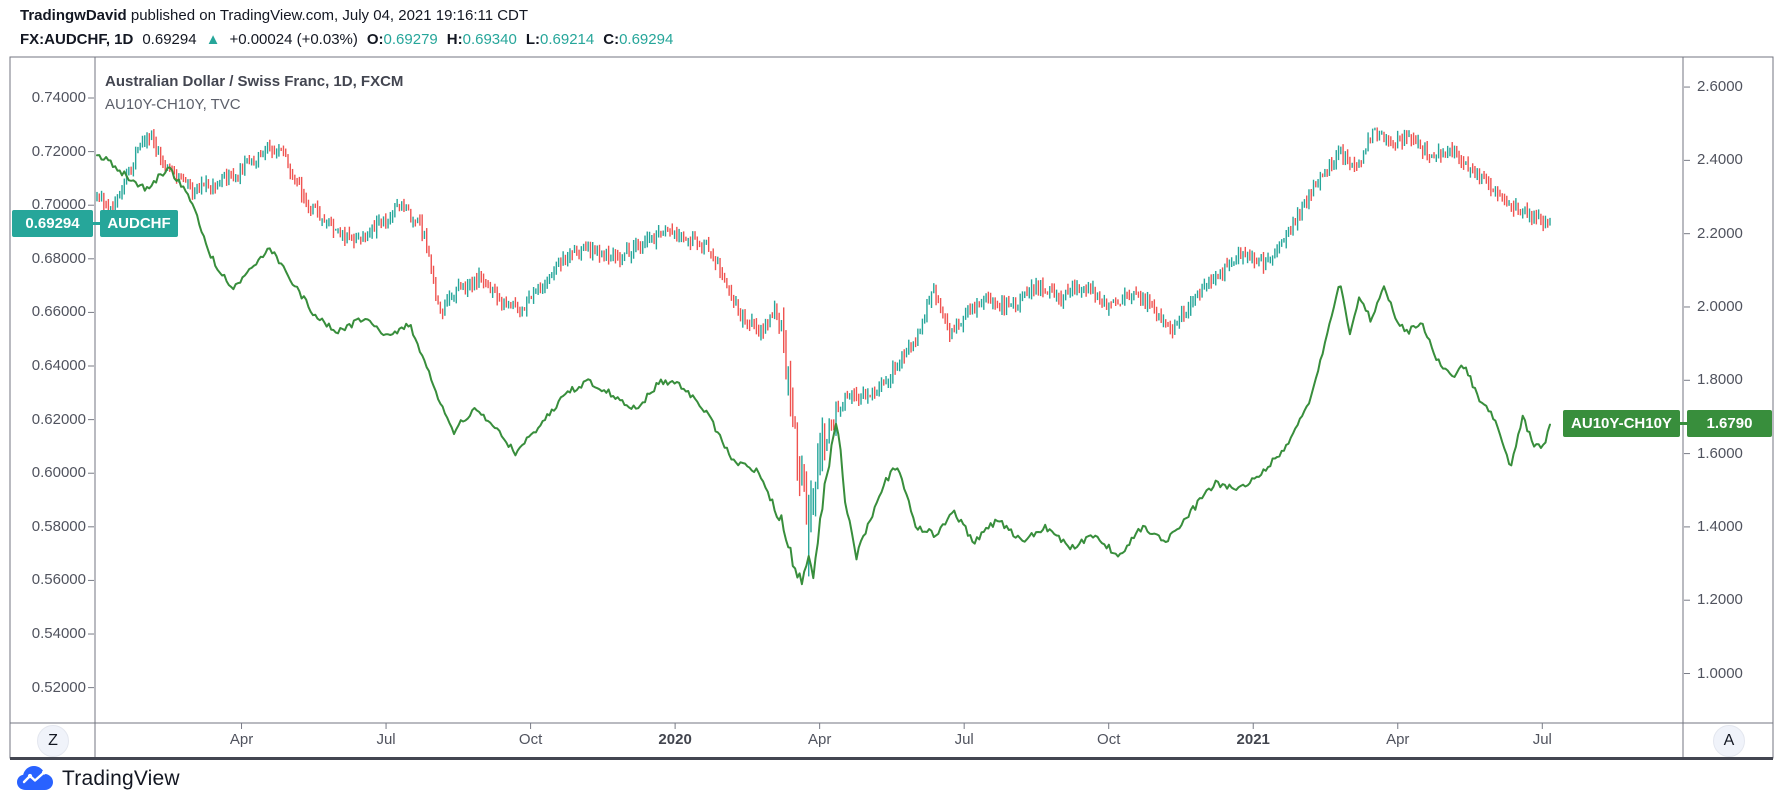  What do you see at coordinates (560, 39) in the screenshot?
I see `low-value: L:0.69214` at bounding box center [560, 39].